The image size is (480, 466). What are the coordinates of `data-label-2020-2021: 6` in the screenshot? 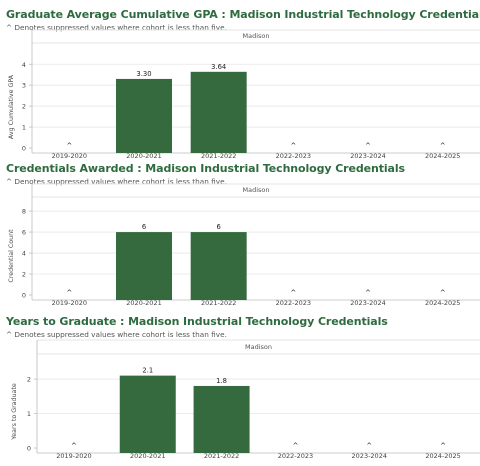 It's located at (144, 227).